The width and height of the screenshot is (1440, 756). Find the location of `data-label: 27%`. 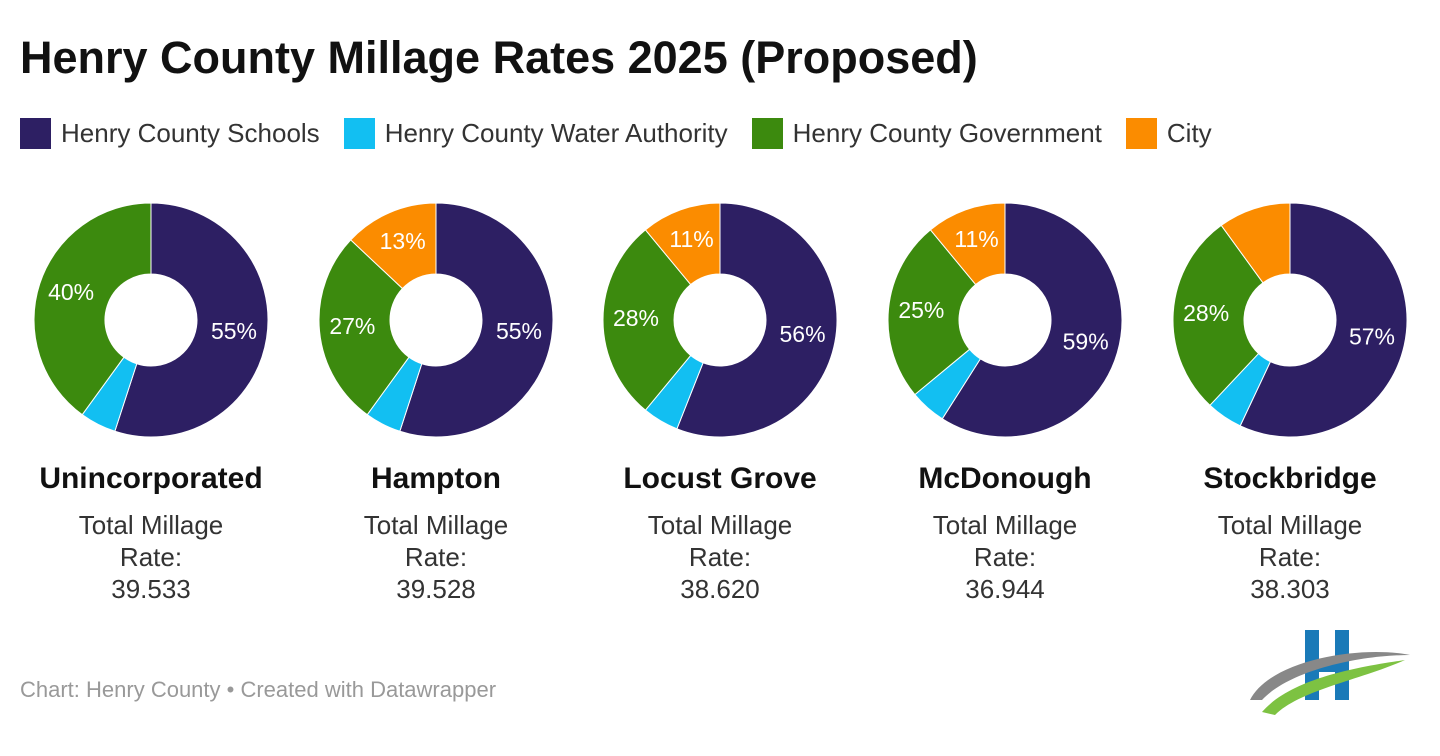

data-label: 27% is located at coordinates (352, 326).